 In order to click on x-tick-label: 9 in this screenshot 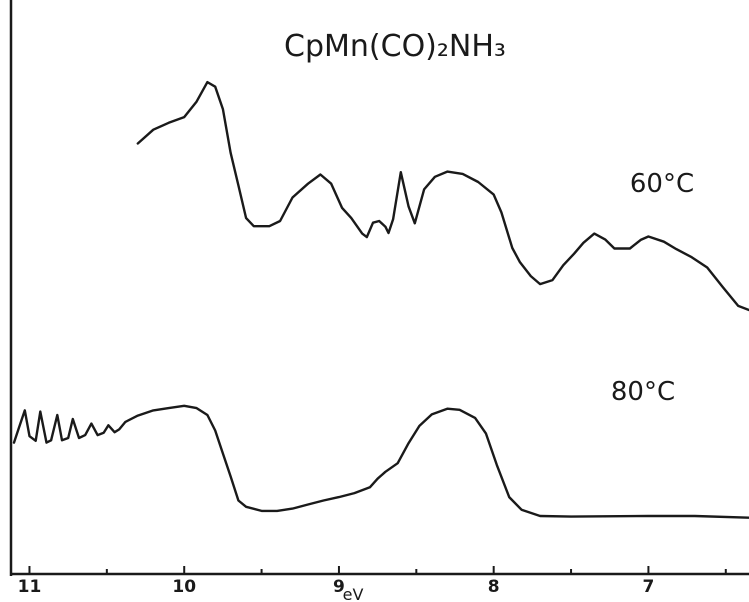, I will do `click(339, 587)`.